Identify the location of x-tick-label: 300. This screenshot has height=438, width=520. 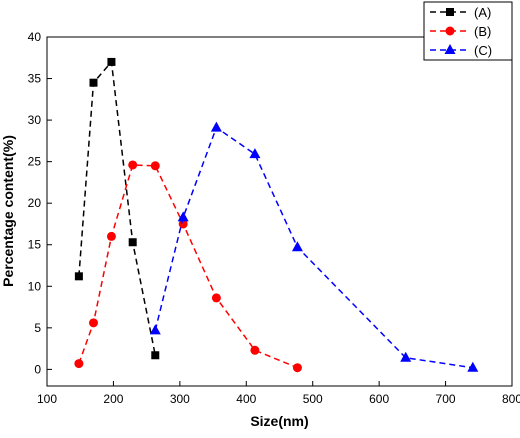
(180, 399).